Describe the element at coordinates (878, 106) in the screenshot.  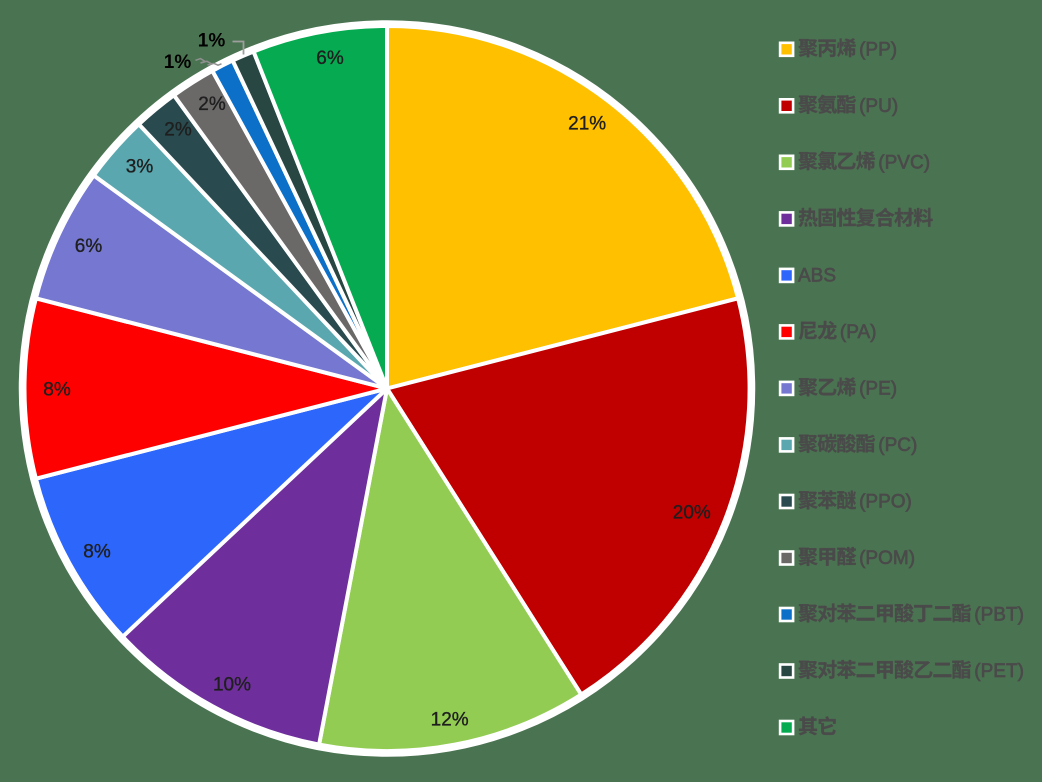
I see `svg-text: (PU)` at that location.